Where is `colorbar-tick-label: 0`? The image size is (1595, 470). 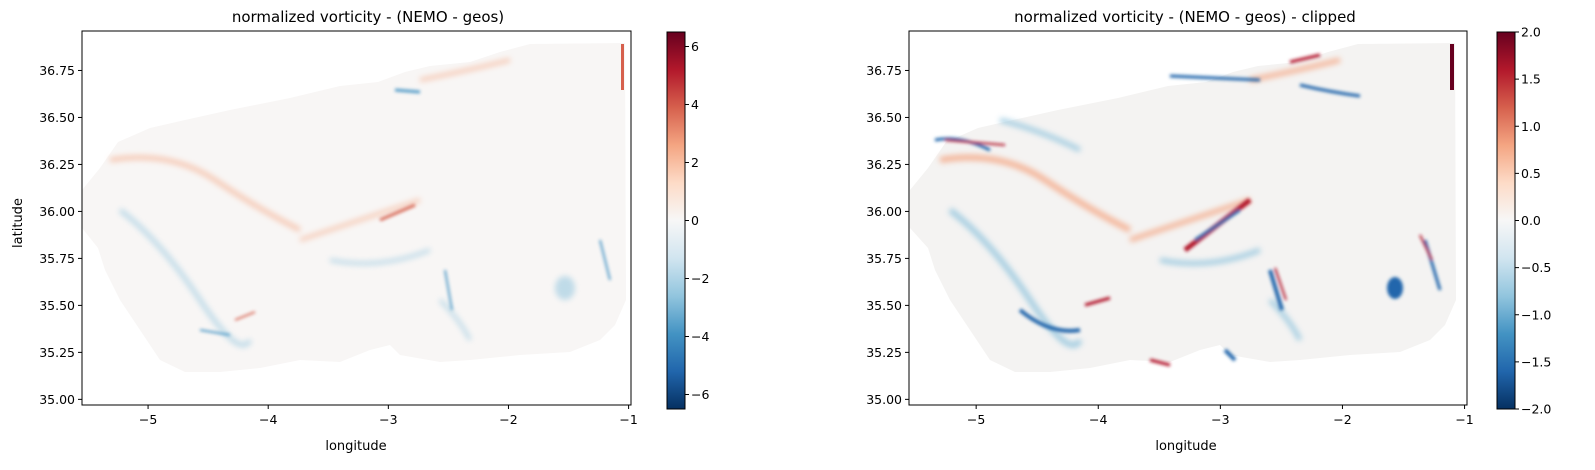
colorbar-tick-label: 0 is located at coordinates (695, 220).